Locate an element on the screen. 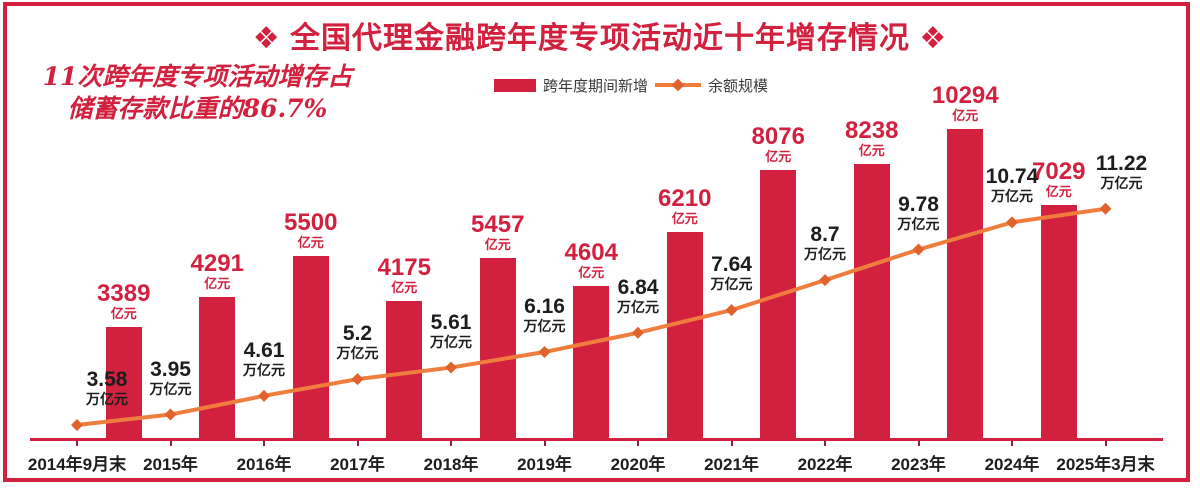 This screenshot has width=1200, height=490. annotation-line1: 11次跨年度专项活动增存占 is located at coordinates (197, 76).